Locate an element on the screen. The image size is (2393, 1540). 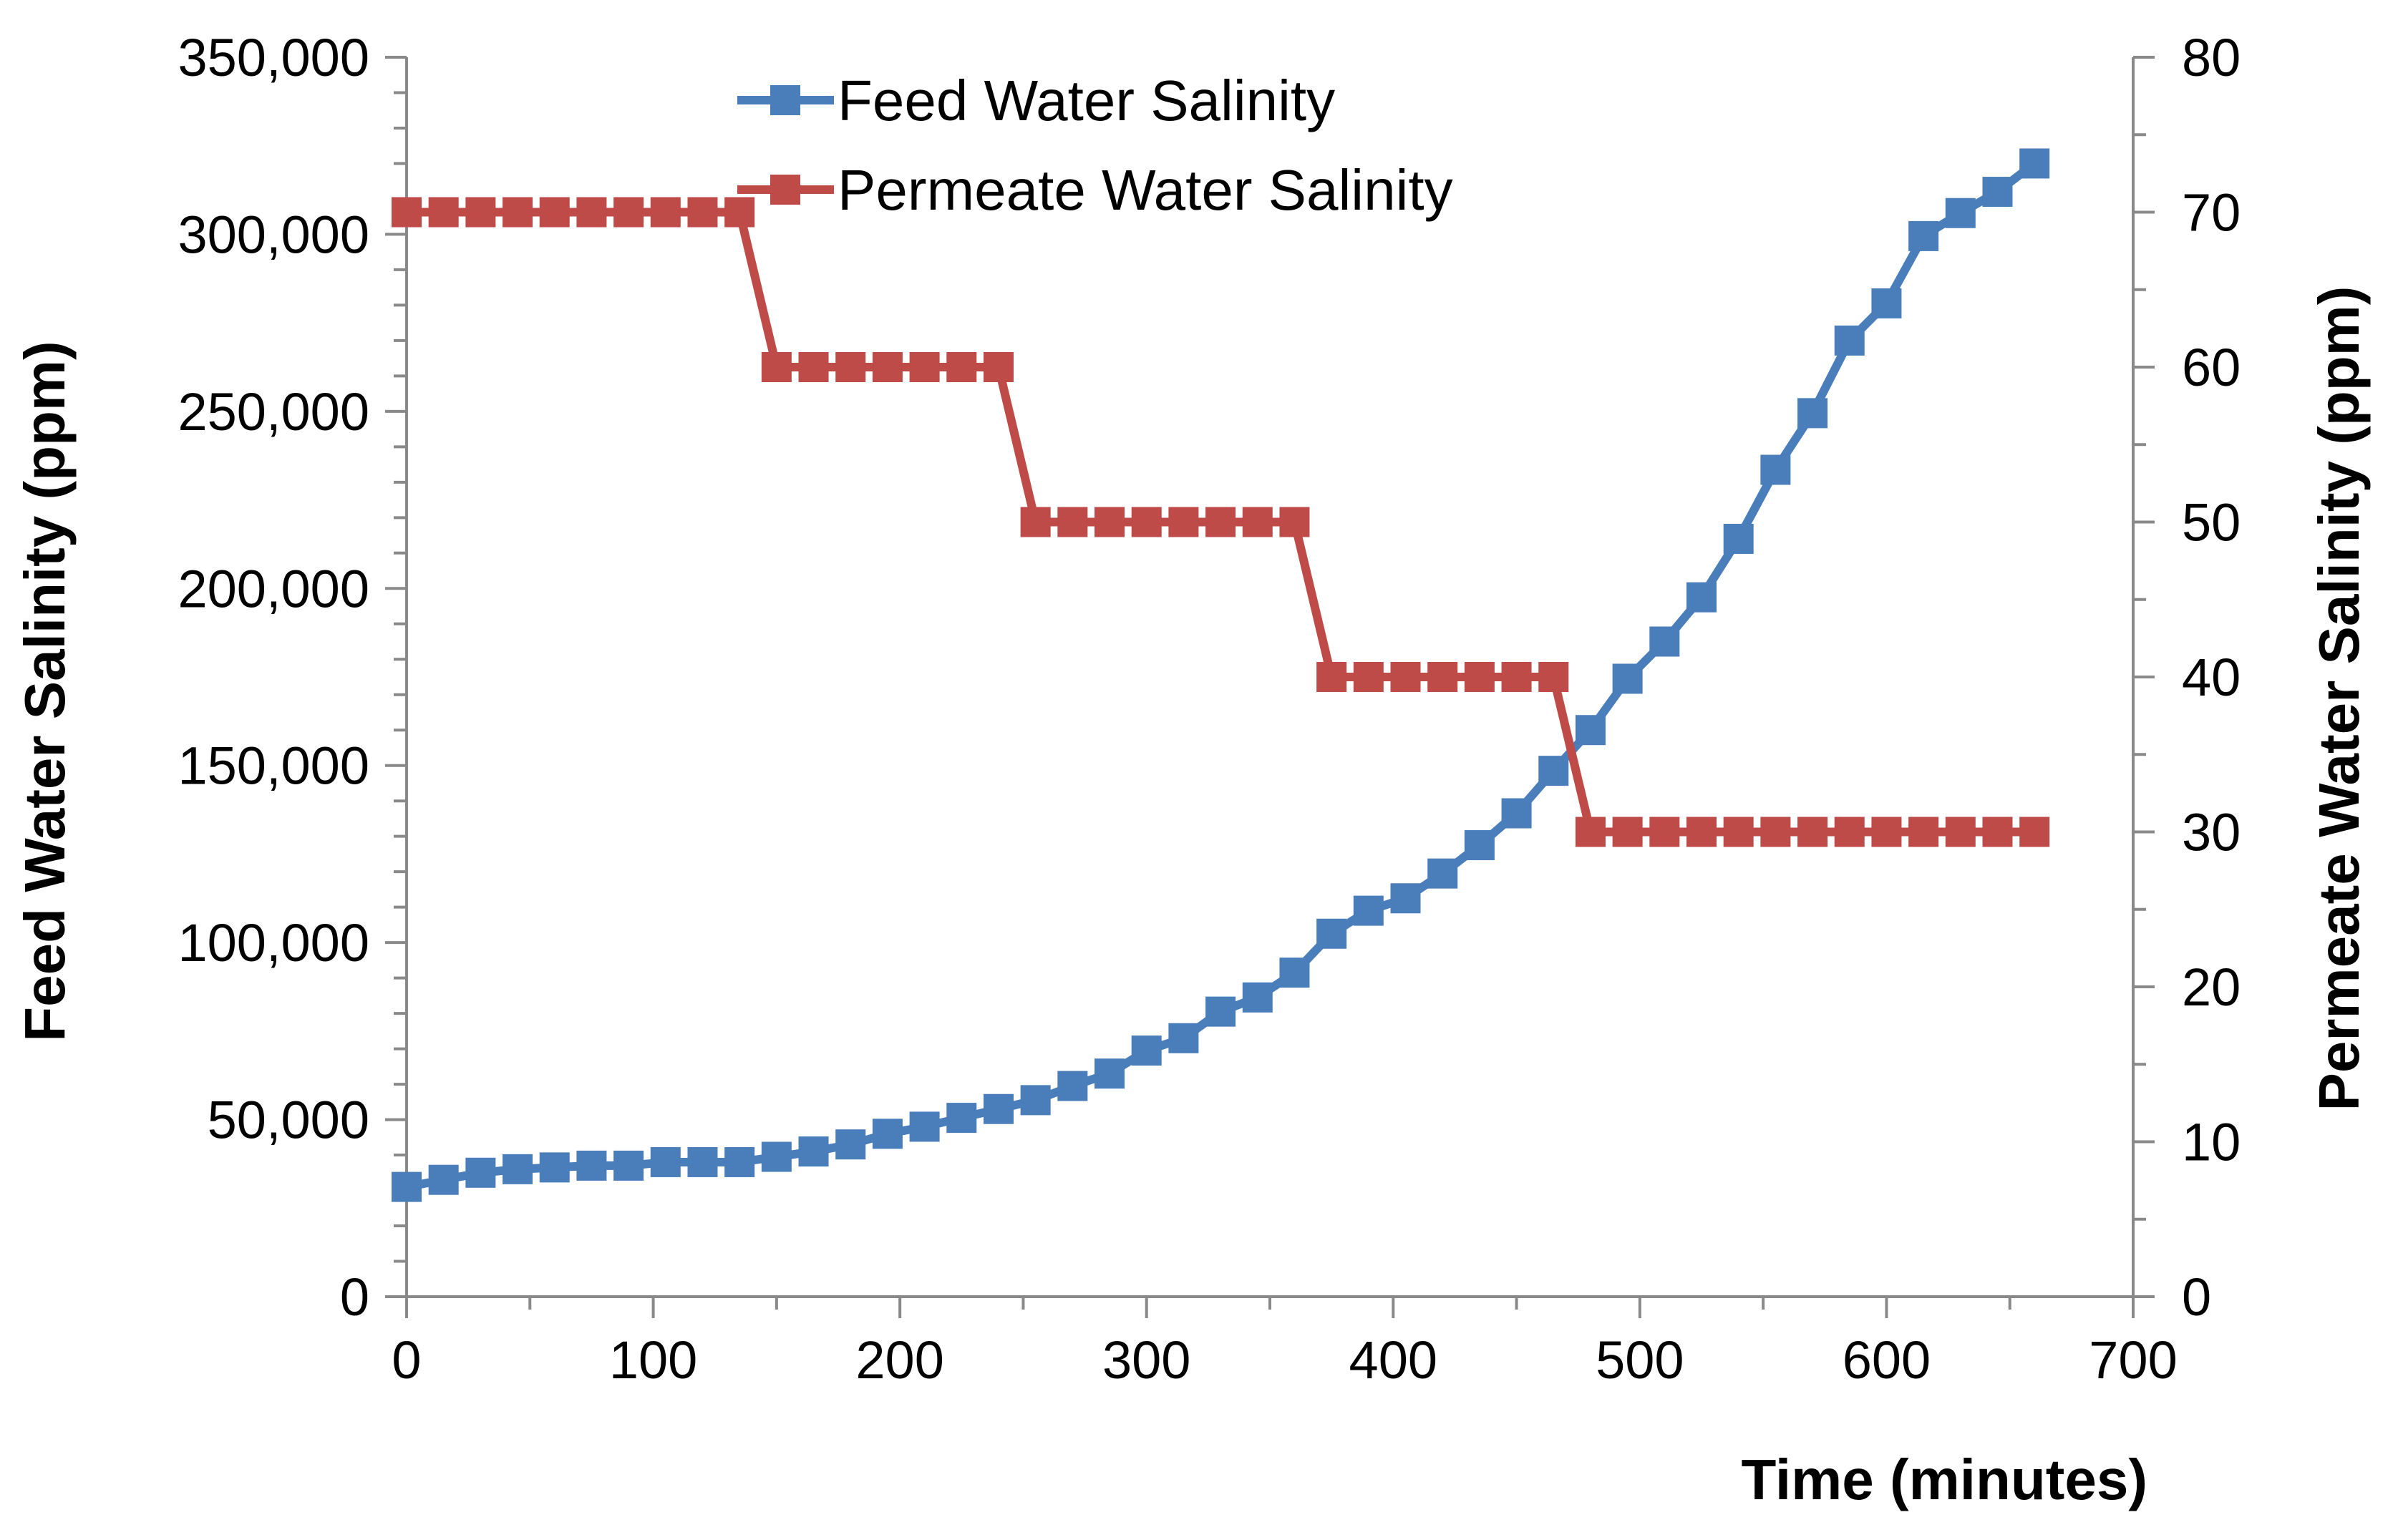
x-axis-title: Time (minutes) is located at coordinates (1945, 1480).